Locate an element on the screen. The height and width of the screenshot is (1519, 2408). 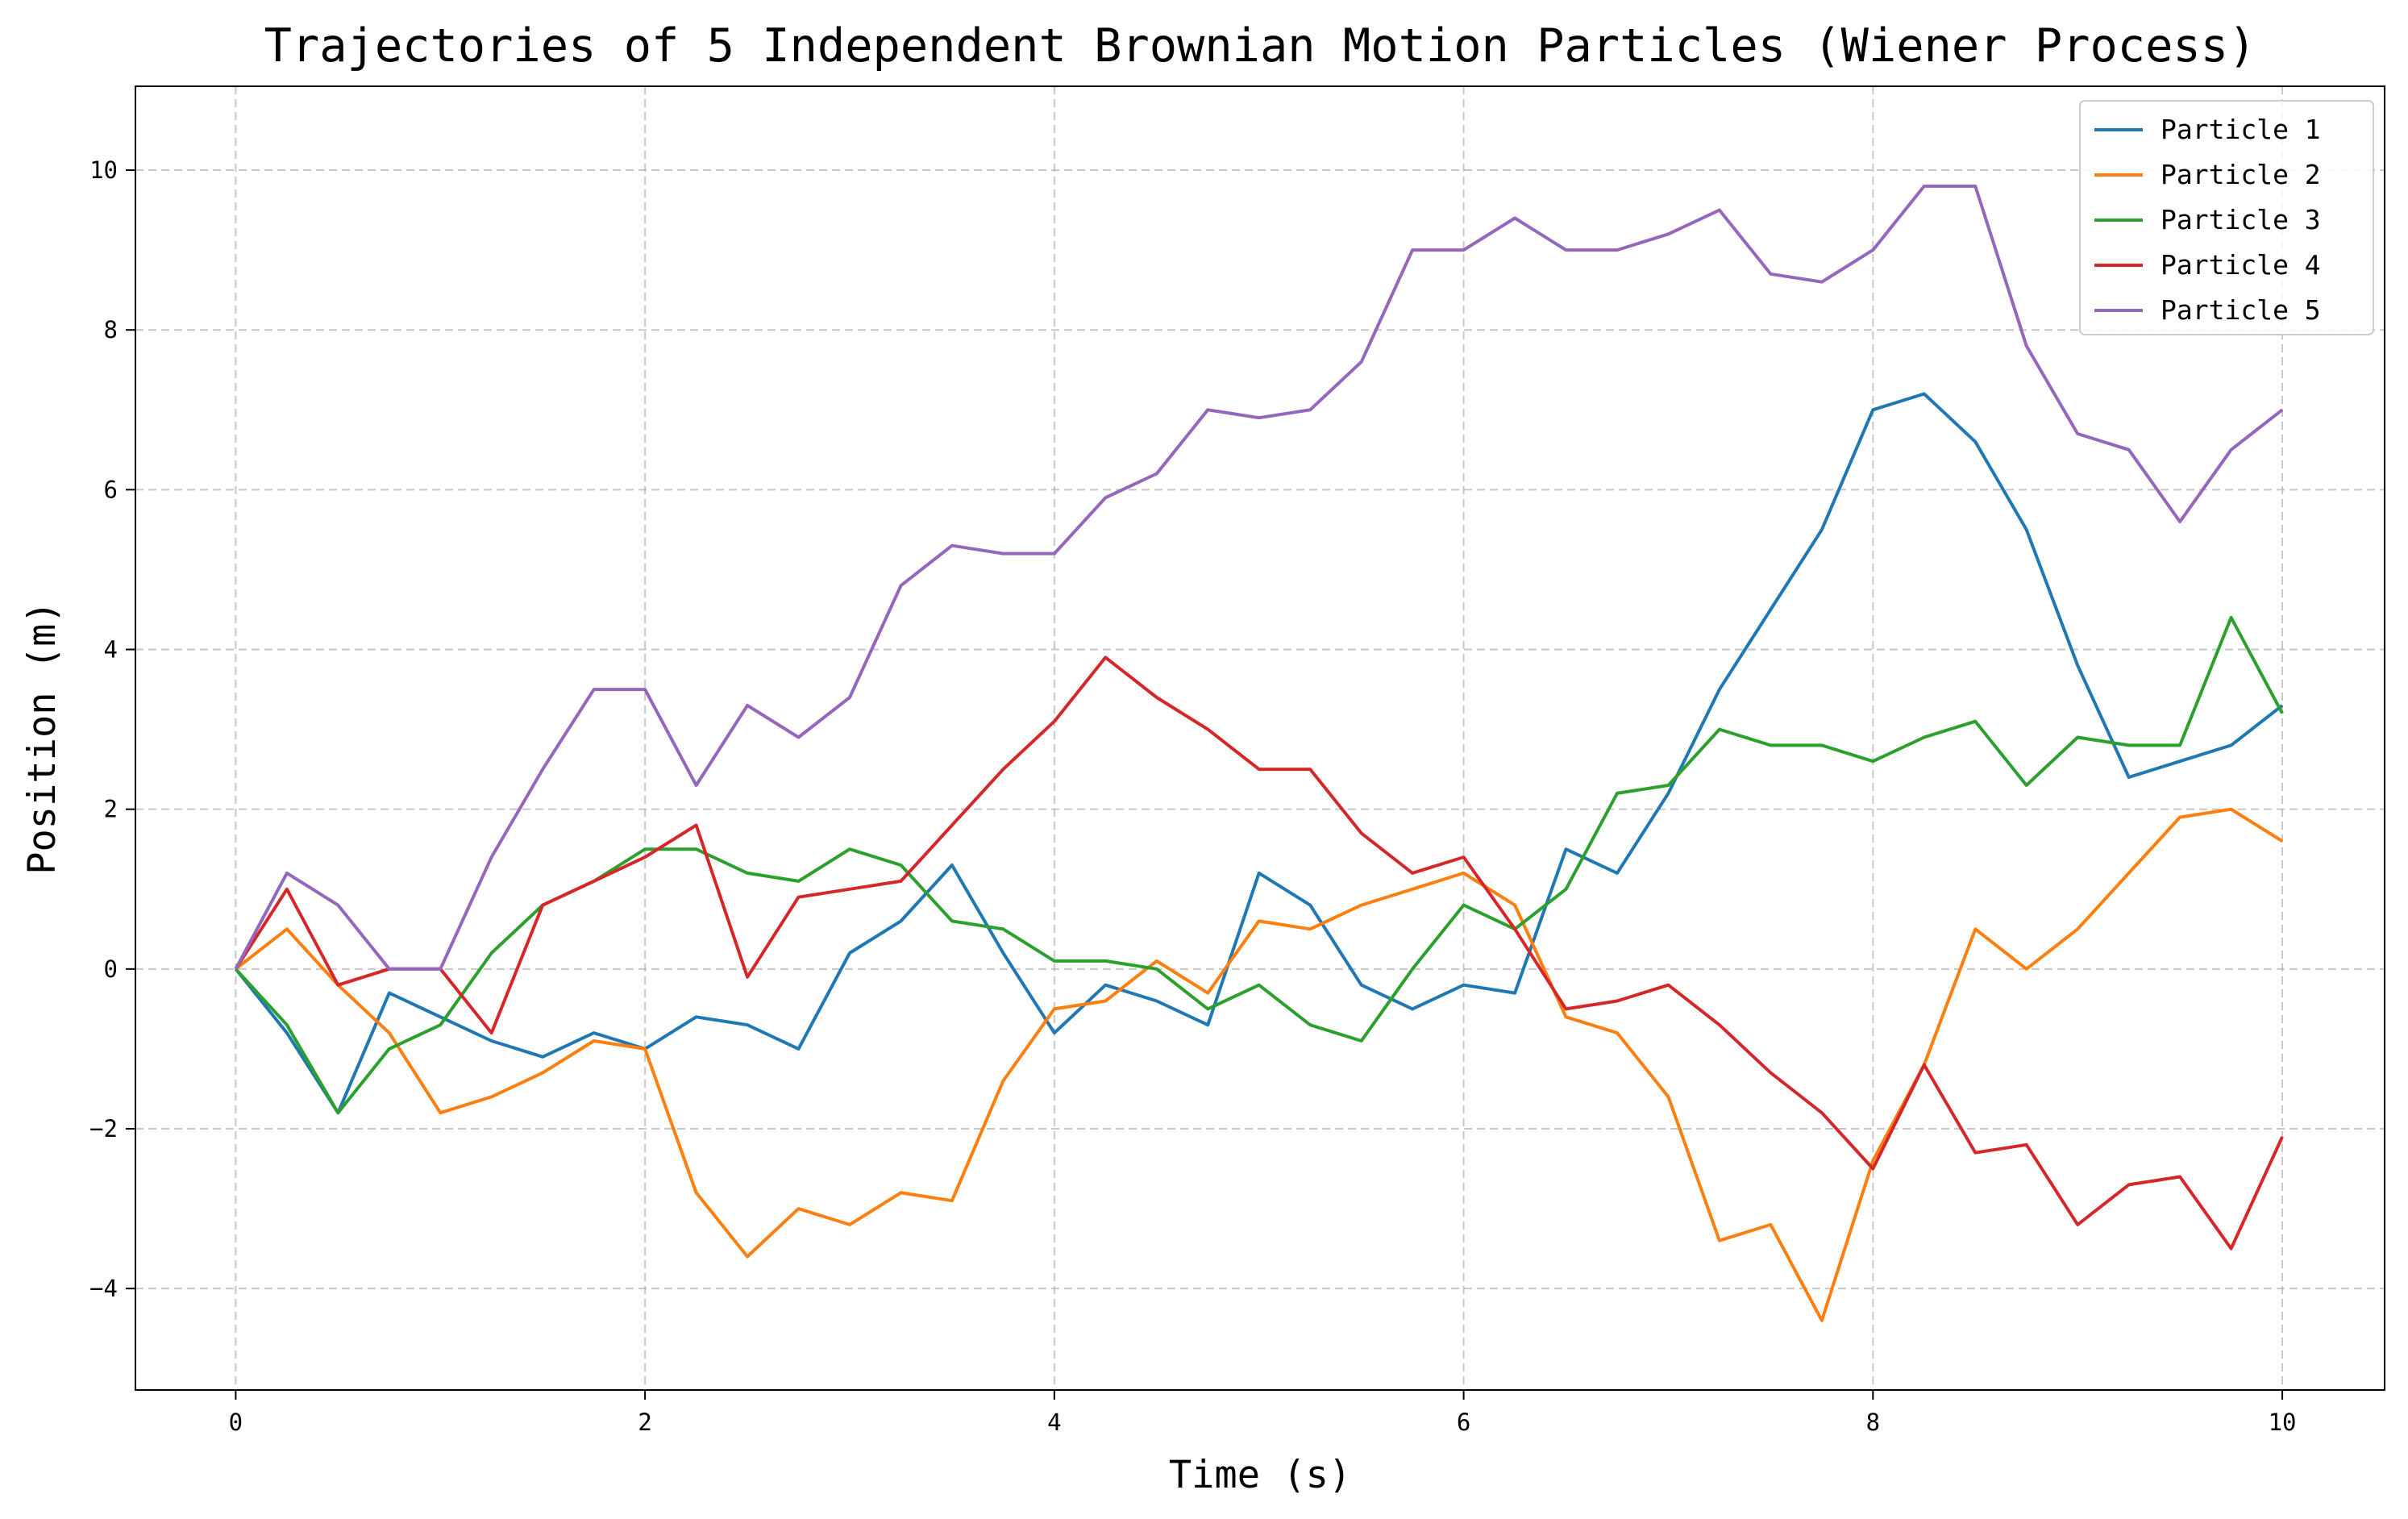
y-tick-label: −4 is located at coordinates (103, 1288).